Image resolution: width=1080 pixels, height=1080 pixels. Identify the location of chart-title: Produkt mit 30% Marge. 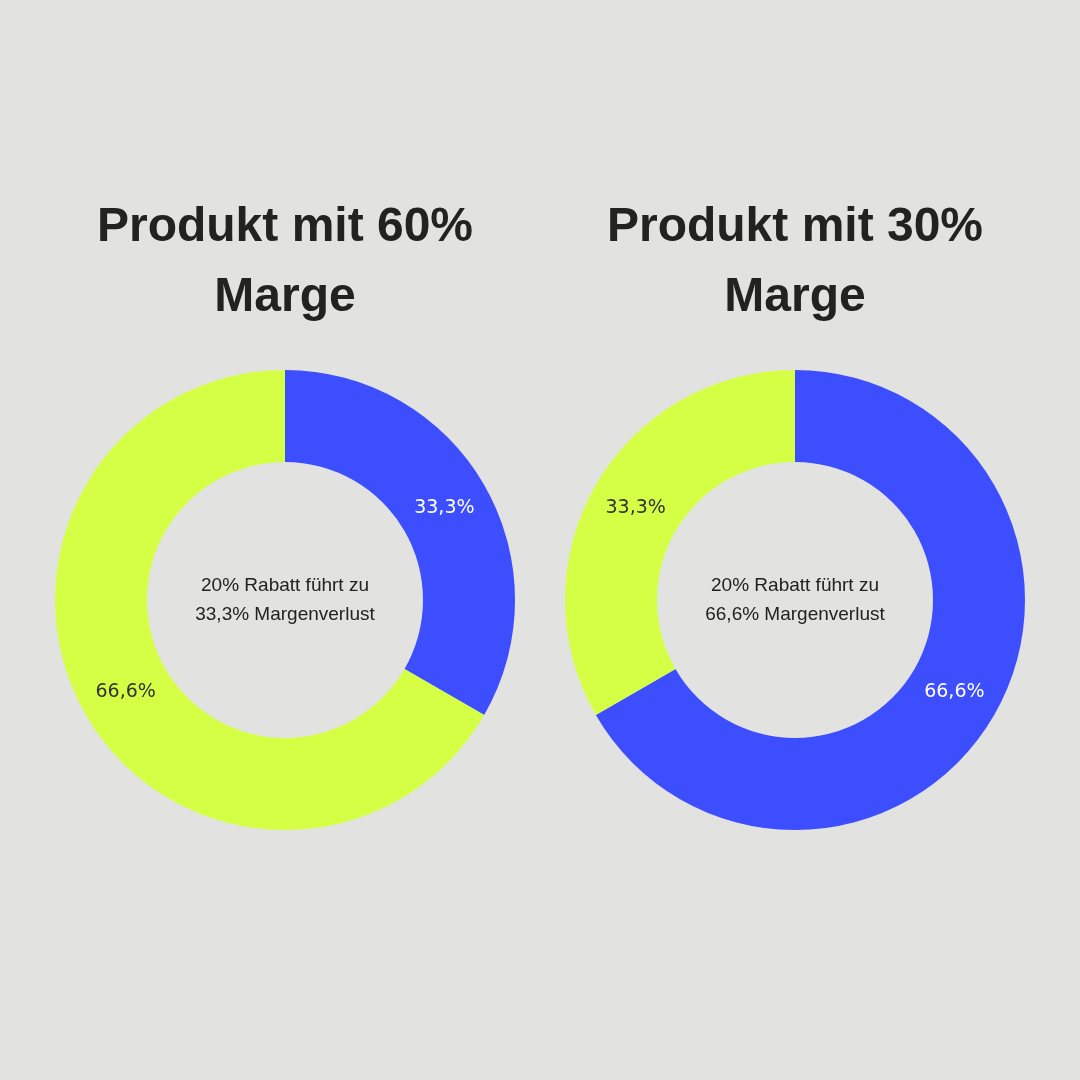
(795, 260).